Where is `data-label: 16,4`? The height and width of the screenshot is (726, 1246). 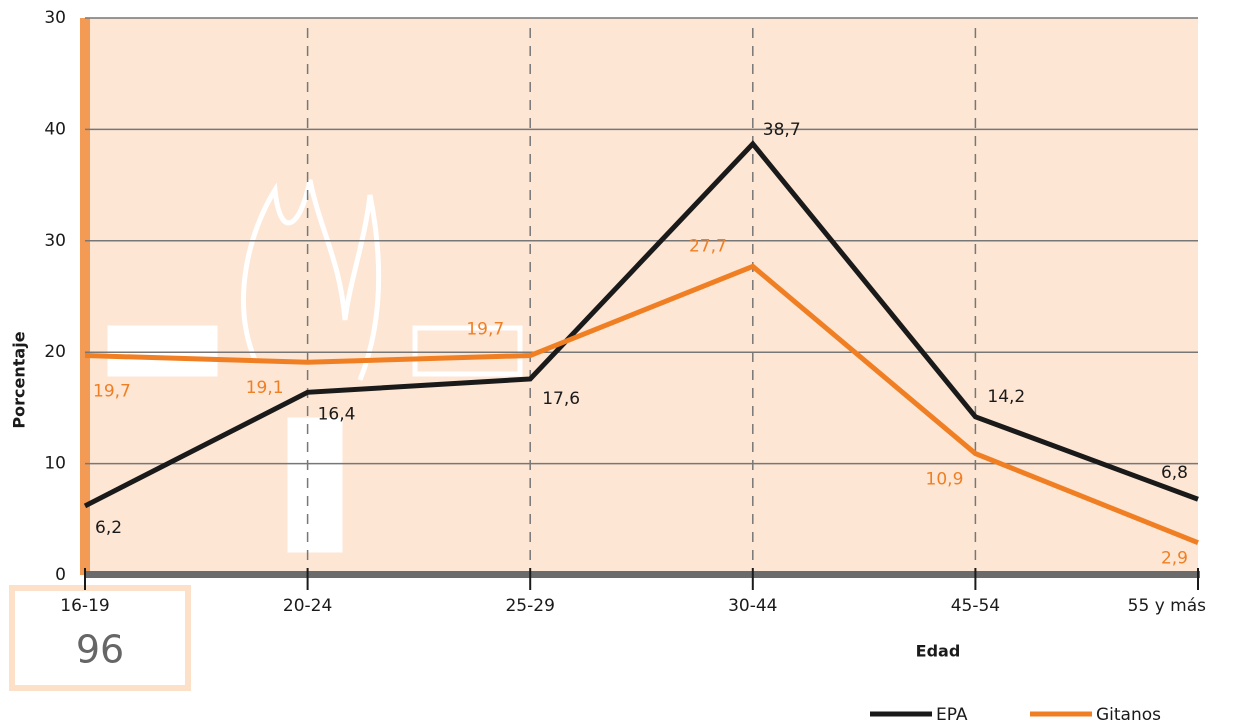 data-label: 16,4 is located at coordinates (337, 414).